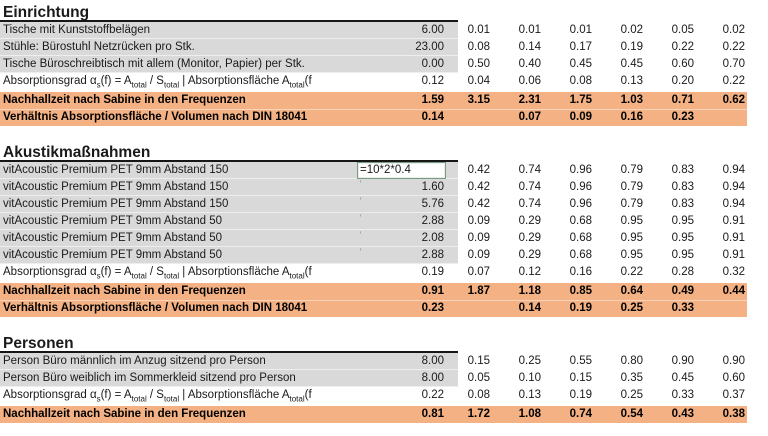 The width and height of the screenshot is (768, 436). Describe the element at coordinates (478, 414) in the screenshot. I see `freq-cell: 1.72` at that location.